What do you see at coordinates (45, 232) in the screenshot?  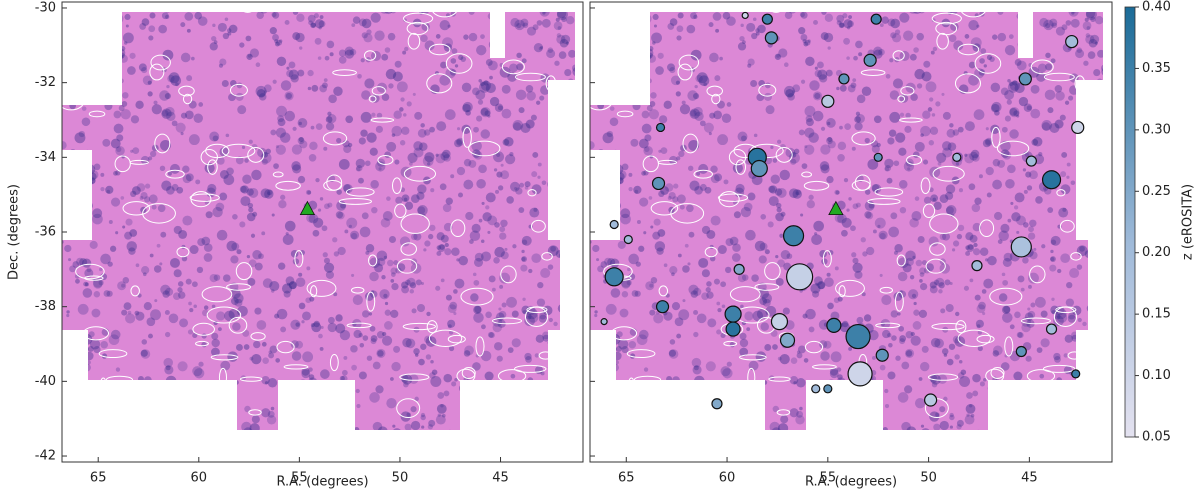 I see `y-tick-label: -36` at bounding box center [45, 232].